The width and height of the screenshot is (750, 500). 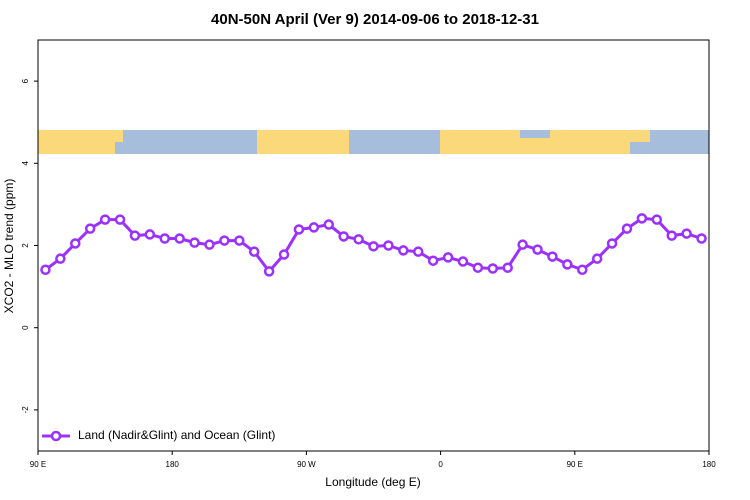 I want to click on x-axis-title: Longitude (deg E), so click(x=372, y=482).